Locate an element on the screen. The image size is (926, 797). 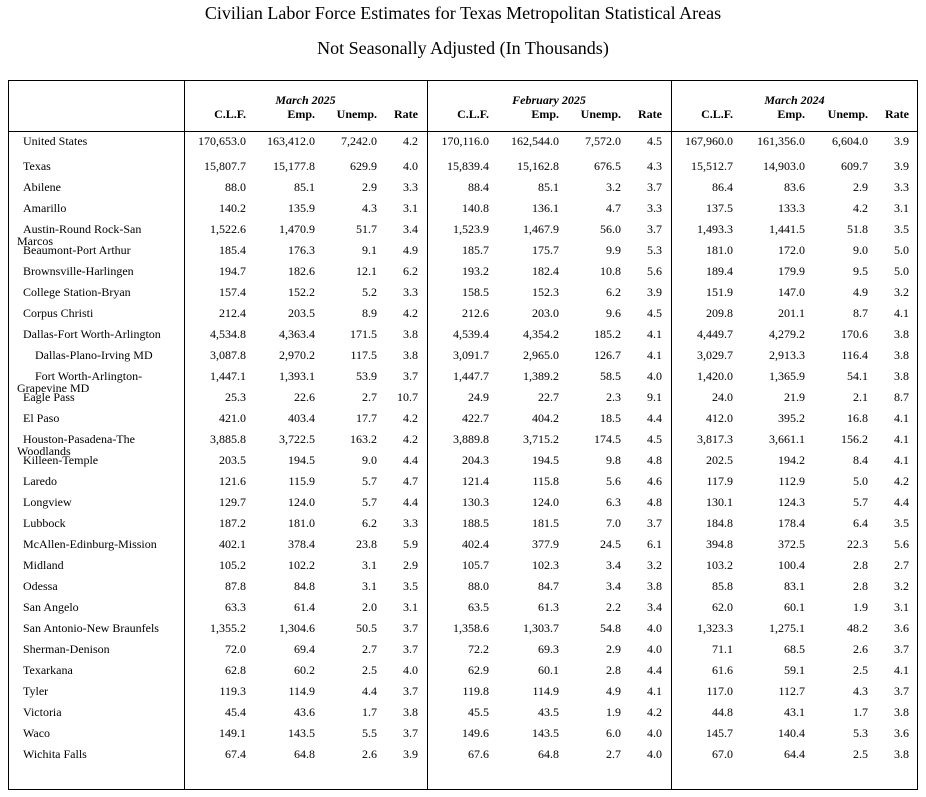
cell-value: 62.0 is located at coordinates (722, 607).